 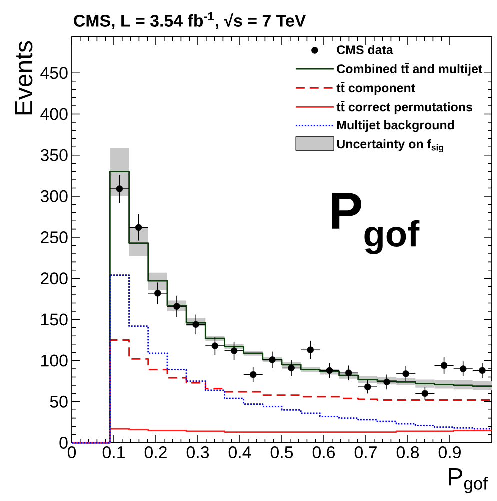 What do you see at coordinates (365, 452) in the screenshot?
I see `x-tick-label: 0.7` at bounding box center [365, 452].